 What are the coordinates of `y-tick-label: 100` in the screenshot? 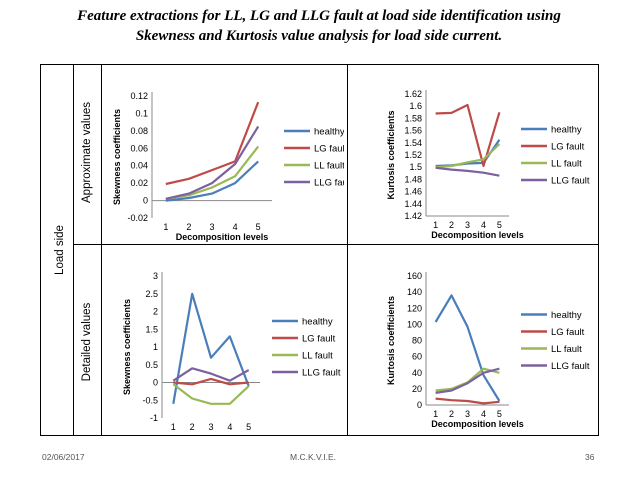 It's located at (414, 324).